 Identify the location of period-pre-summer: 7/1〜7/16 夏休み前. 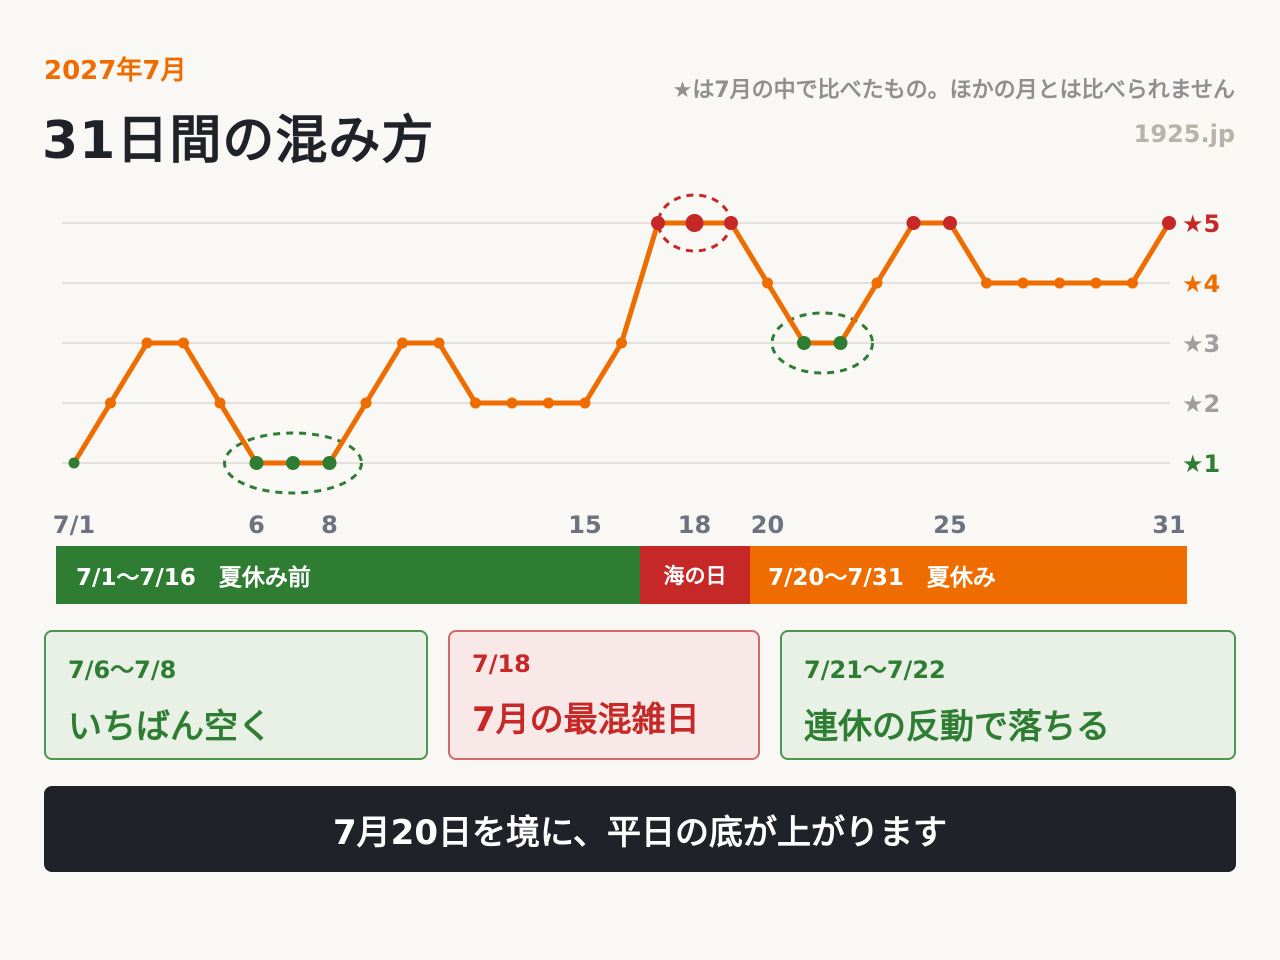
(348, 575).